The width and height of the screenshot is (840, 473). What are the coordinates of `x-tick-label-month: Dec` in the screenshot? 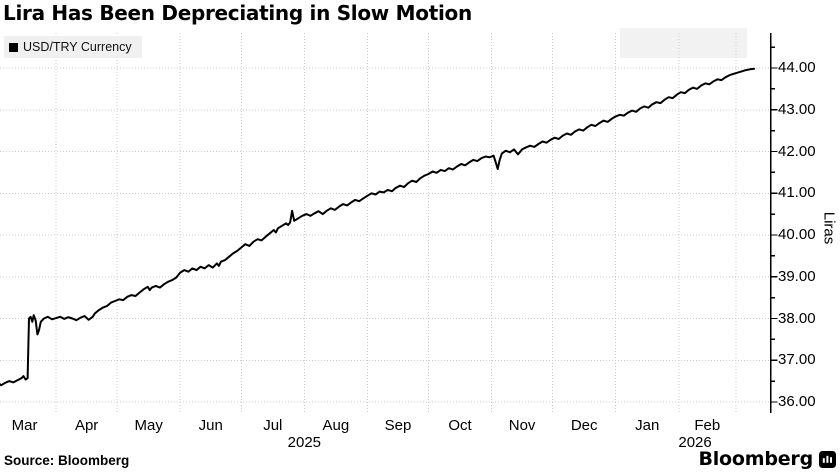 It's located at (584, 425).